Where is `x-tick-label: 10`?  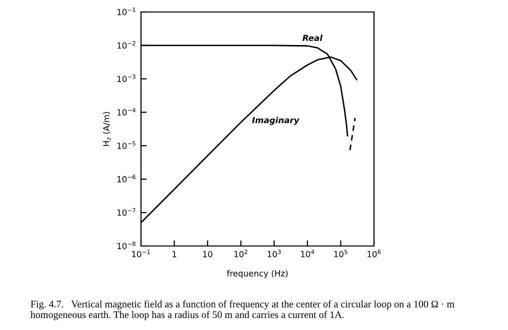 x-tick-label: 10 is located at coordinates (207, 254).